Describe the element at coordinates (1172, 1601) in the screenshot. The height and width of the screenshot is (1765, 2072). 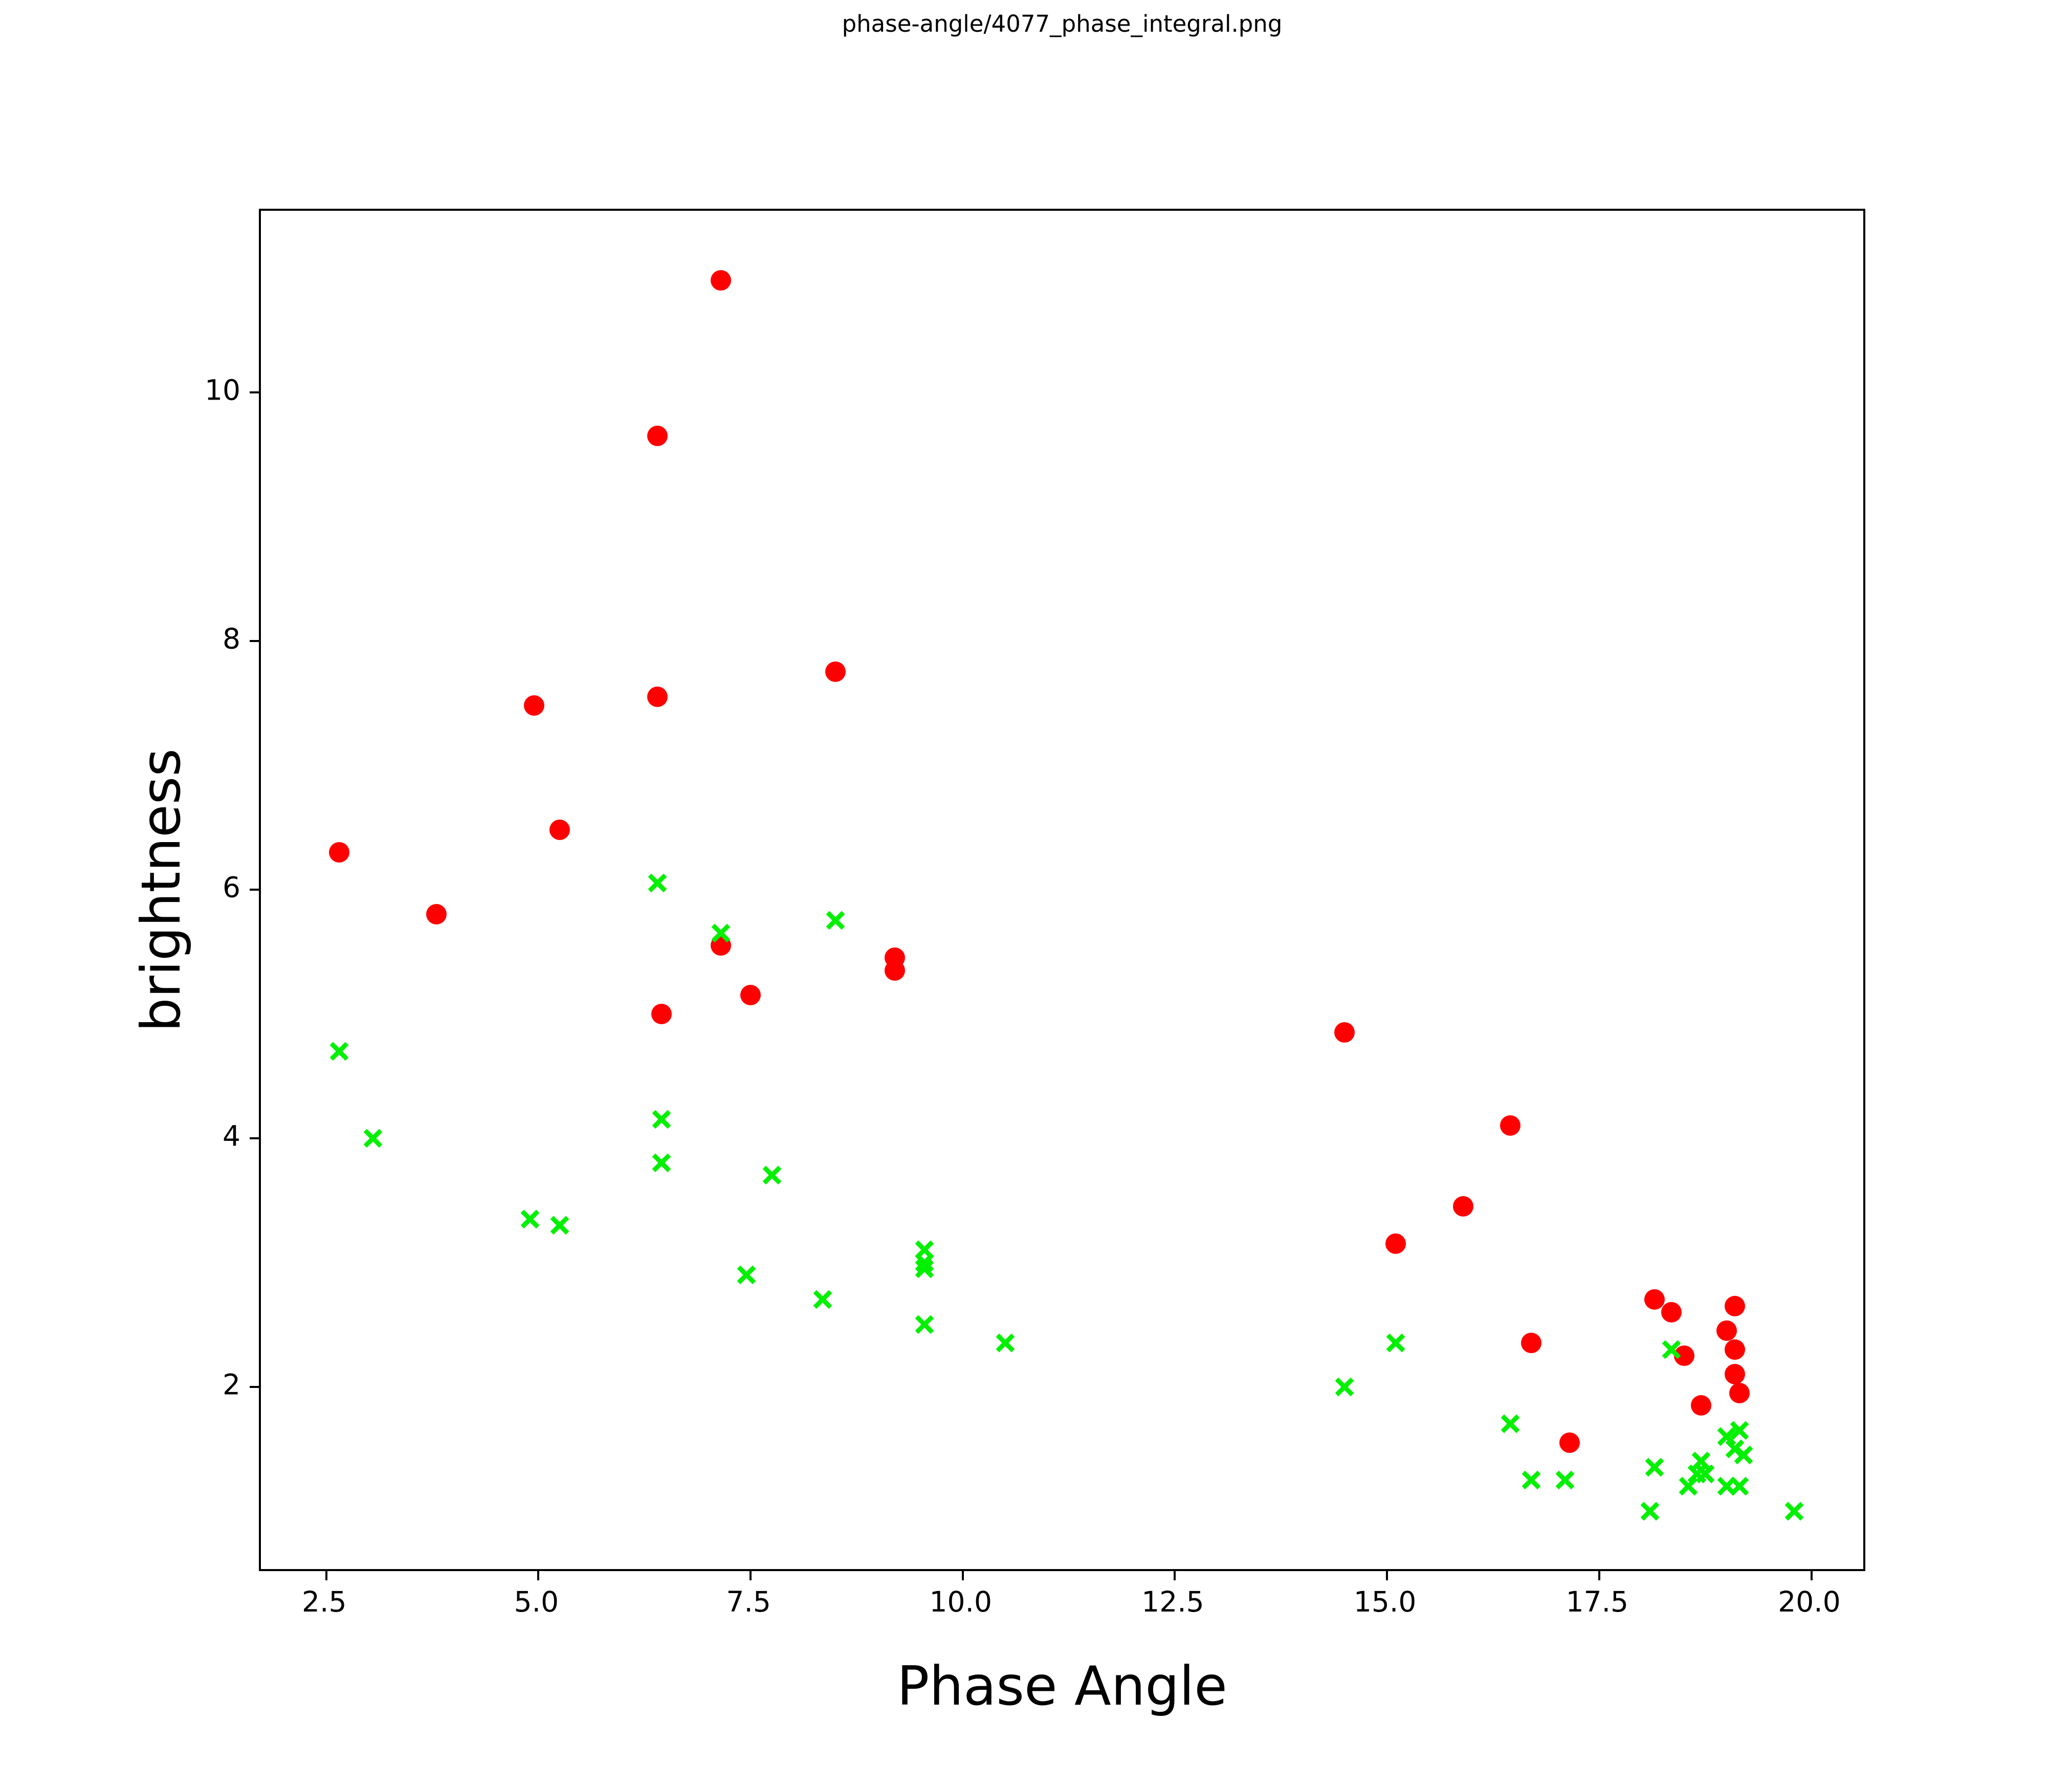
I see `x-tick-label: 12.5` at that location.